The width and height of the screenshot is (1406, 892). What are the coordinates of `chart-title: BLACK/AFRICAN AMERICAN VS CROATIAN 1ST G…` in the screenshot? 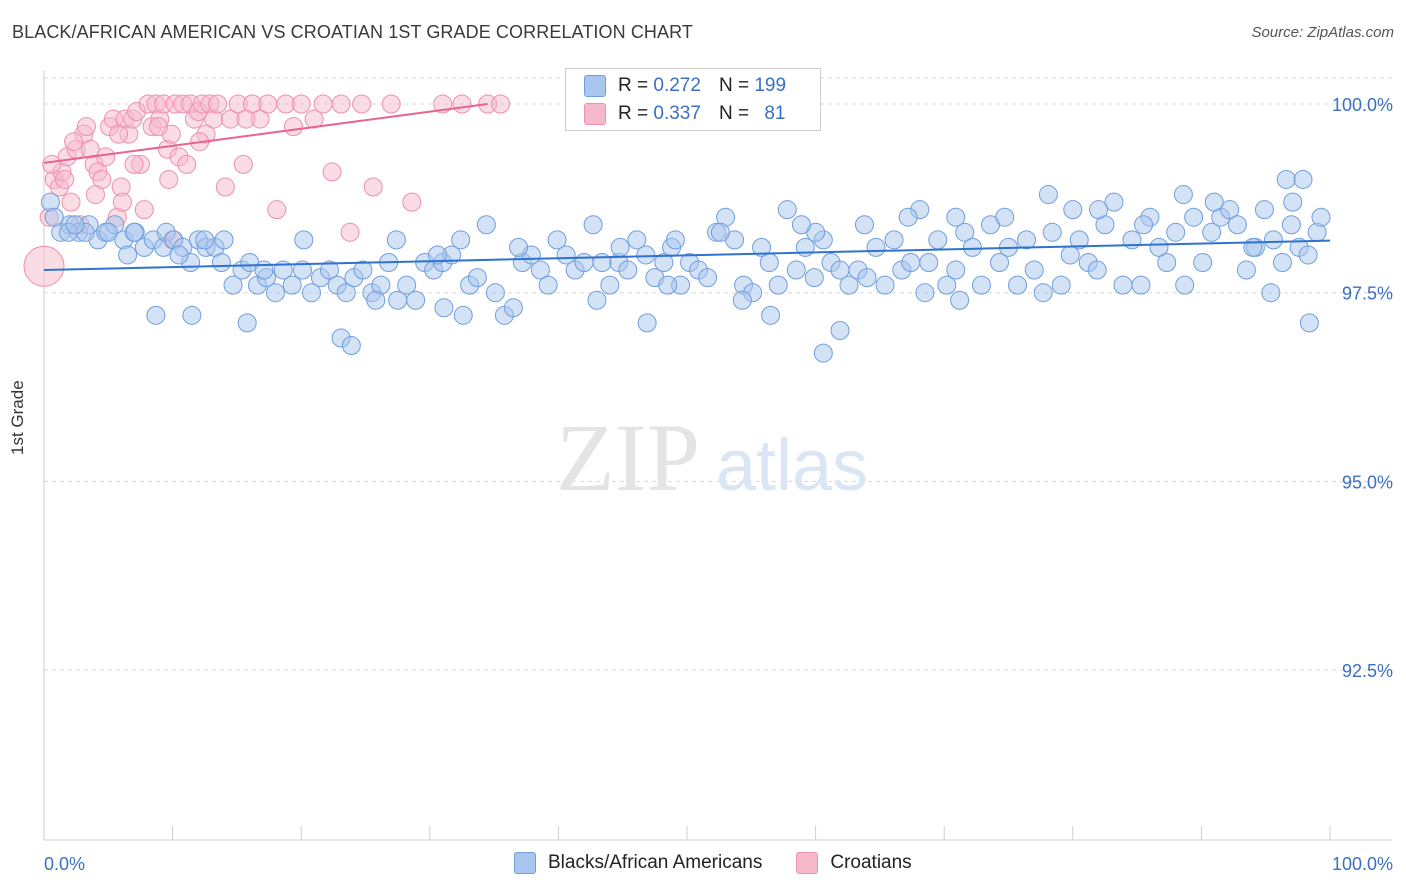 It's located at (352, 32).